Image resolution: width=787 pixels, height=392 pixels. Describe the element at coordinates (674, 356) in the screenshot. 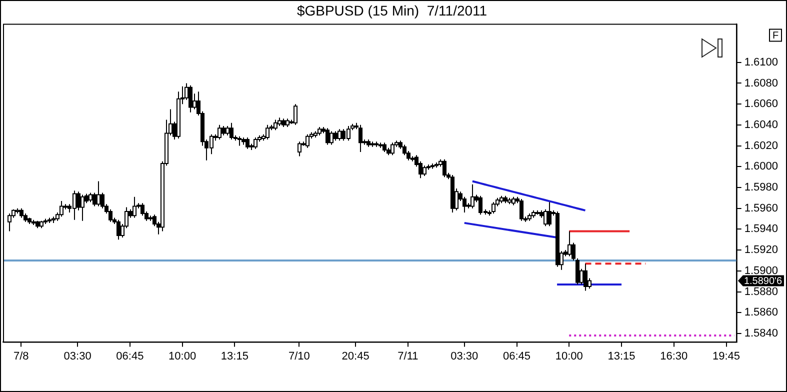

I see `x-tick-label: 16:30` at that location.